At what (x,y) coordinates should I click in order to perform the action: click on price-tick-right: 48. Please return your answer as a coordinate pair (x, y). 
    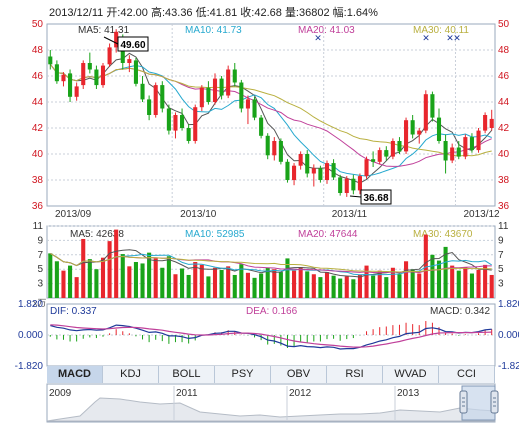
    Looking at the image, I should click on (504, 50).